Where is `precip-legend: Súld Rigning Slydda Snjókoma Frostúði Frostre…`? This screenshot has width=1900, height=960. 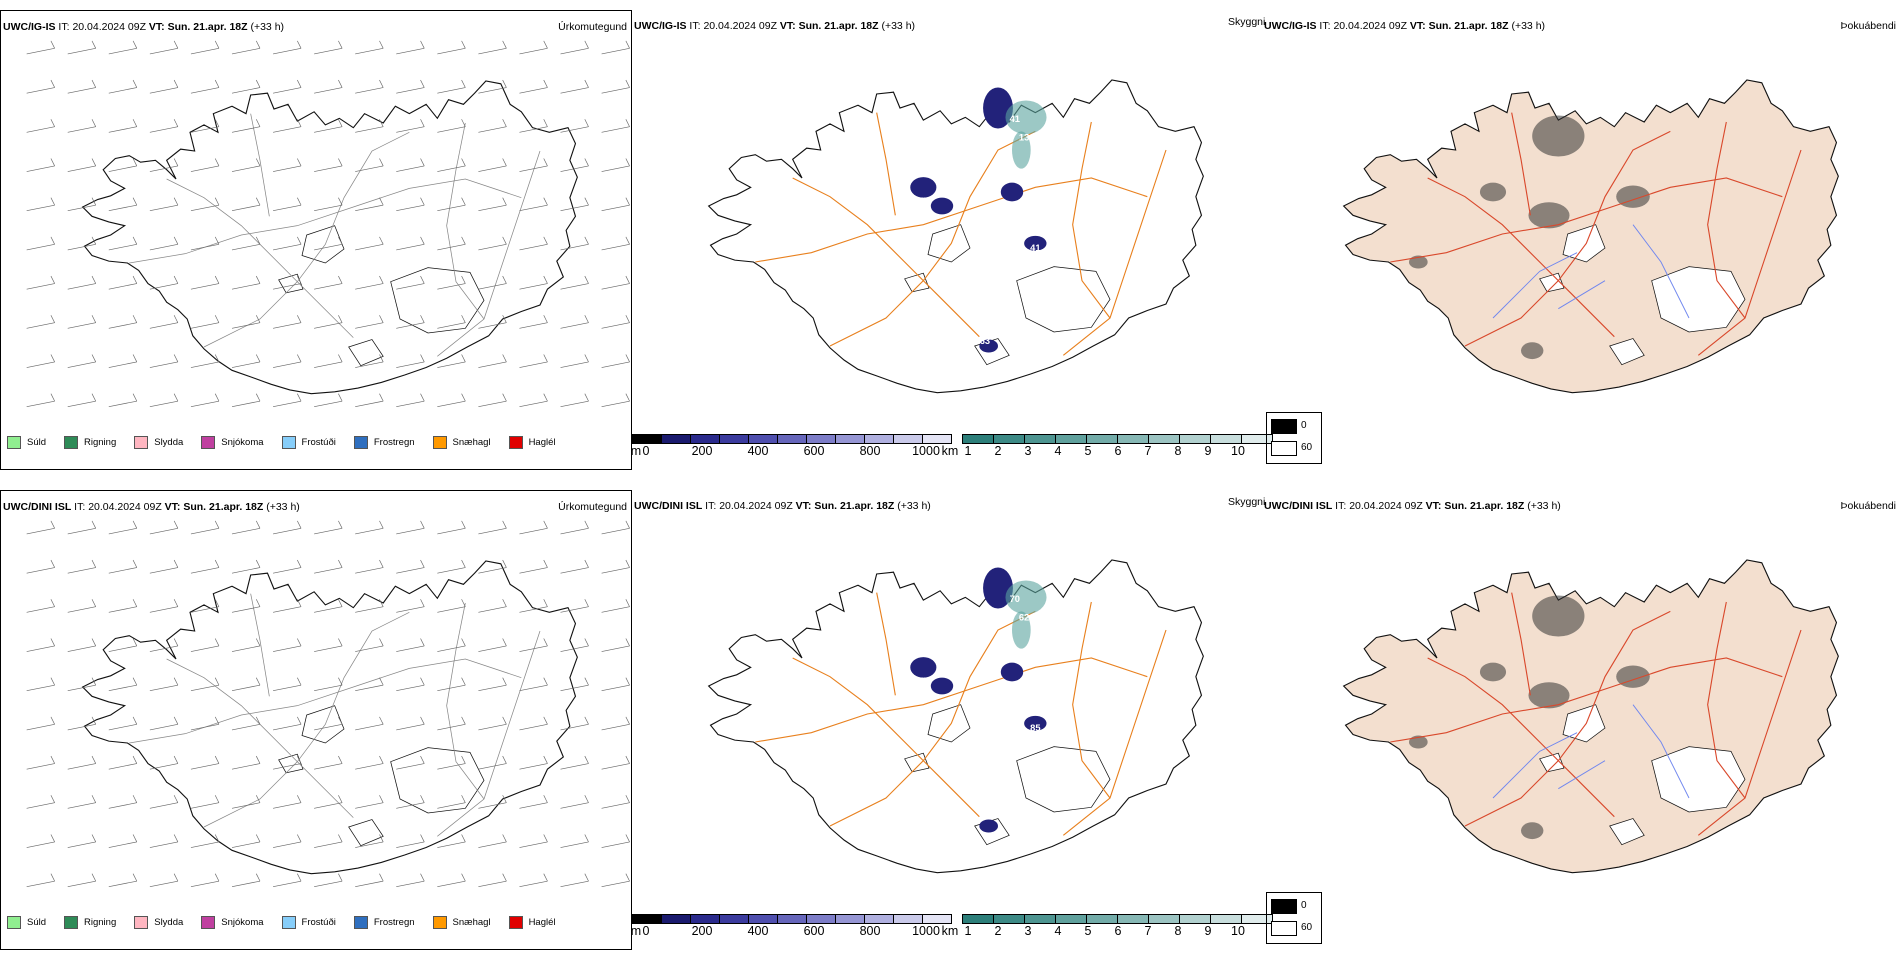 precip-legend: Súld Rigning Slydda Snjókoma Frostúði Frostre… is located at coordinates (286, 922).